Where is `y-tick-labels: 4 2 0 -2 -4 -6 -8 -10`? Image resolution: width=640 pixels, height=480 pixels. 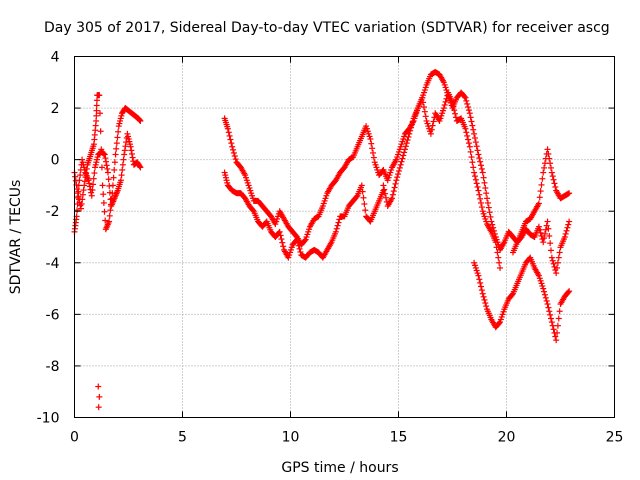
y-tick-labels: 4 2 0 -2 -4 -6 -8 -10 is located at coordinates (48, 238).